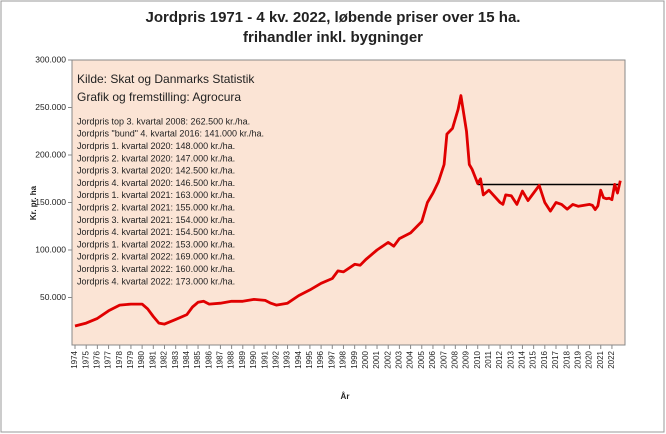  What do you see at coordinates (522, 359) in the screenshot?
I see `x-tick-label: 2014` at bounding box center [522, 359].